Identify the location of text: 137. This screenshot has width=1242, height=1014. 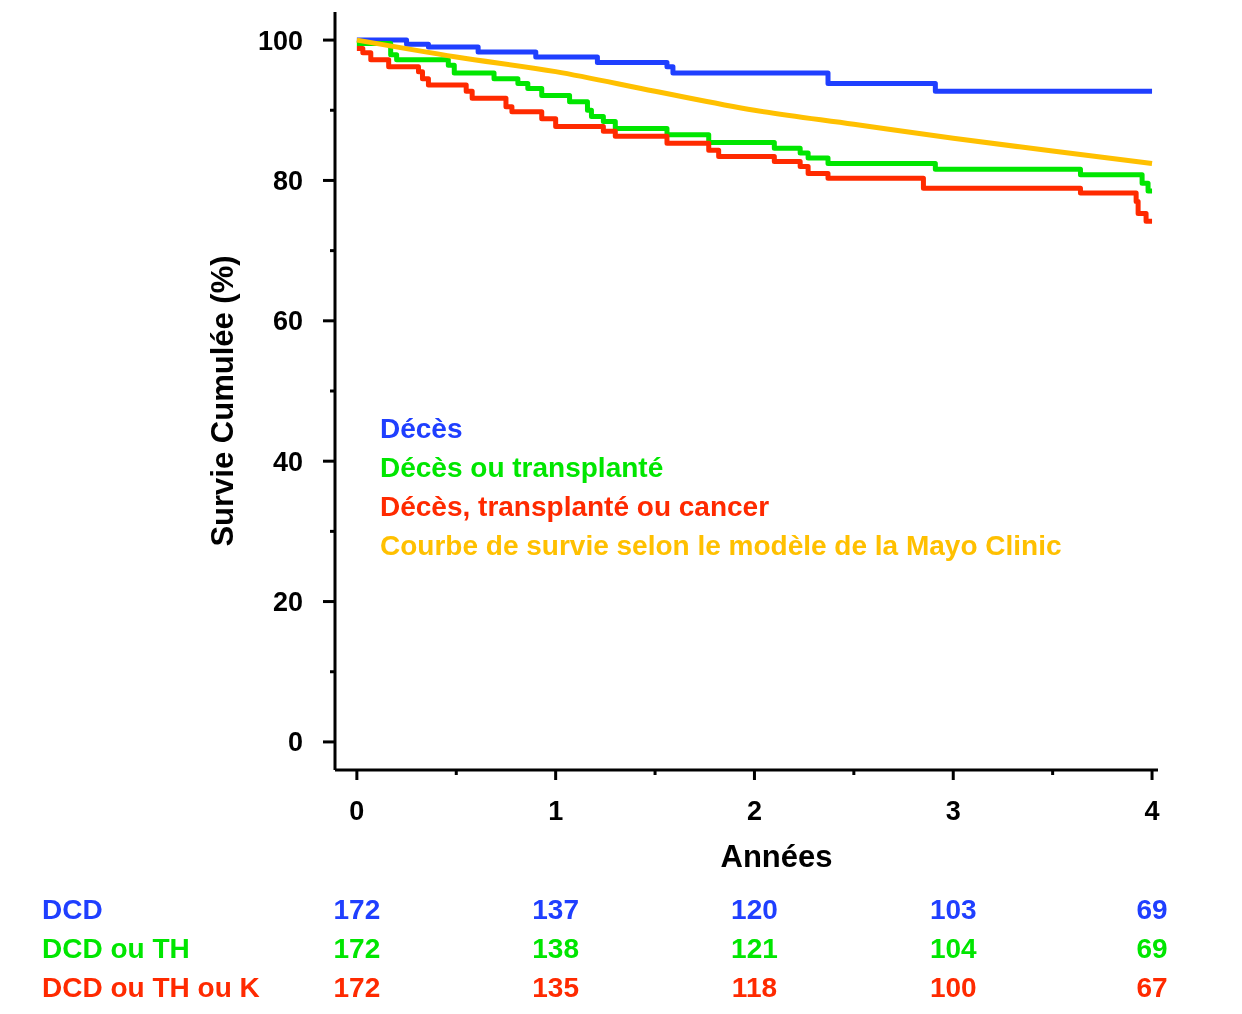
(556, 909).